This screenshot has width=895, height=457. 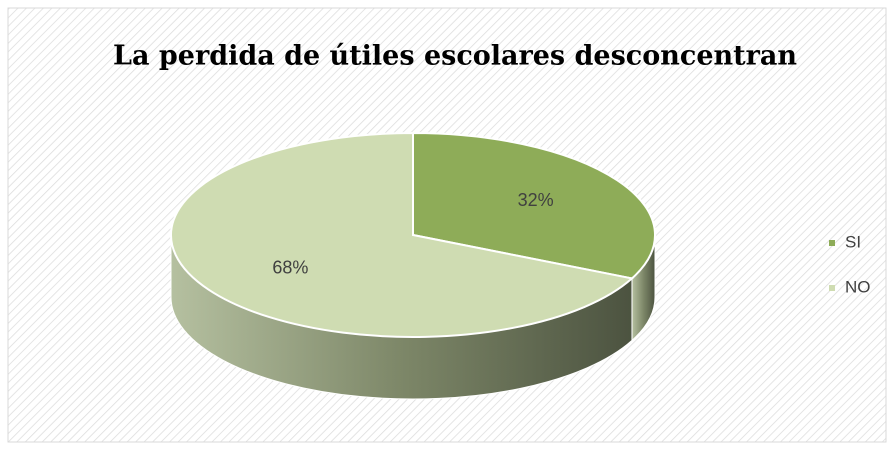 What do you see at coordinates (536, 200) in the screenshot?
I see `data-label: 32%` at bounding box center [536, 200].